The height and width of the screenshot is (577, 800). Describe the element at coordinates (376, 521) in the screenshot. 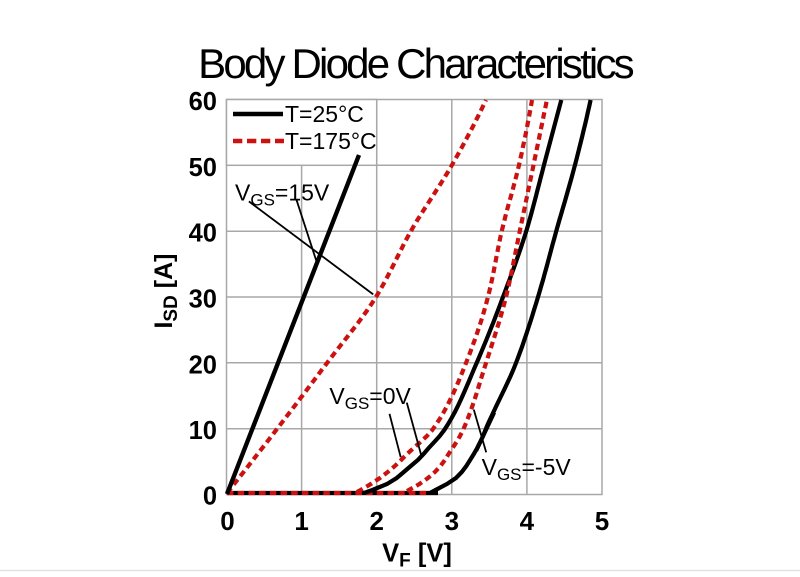

I see `svg-text: 2` at that location.